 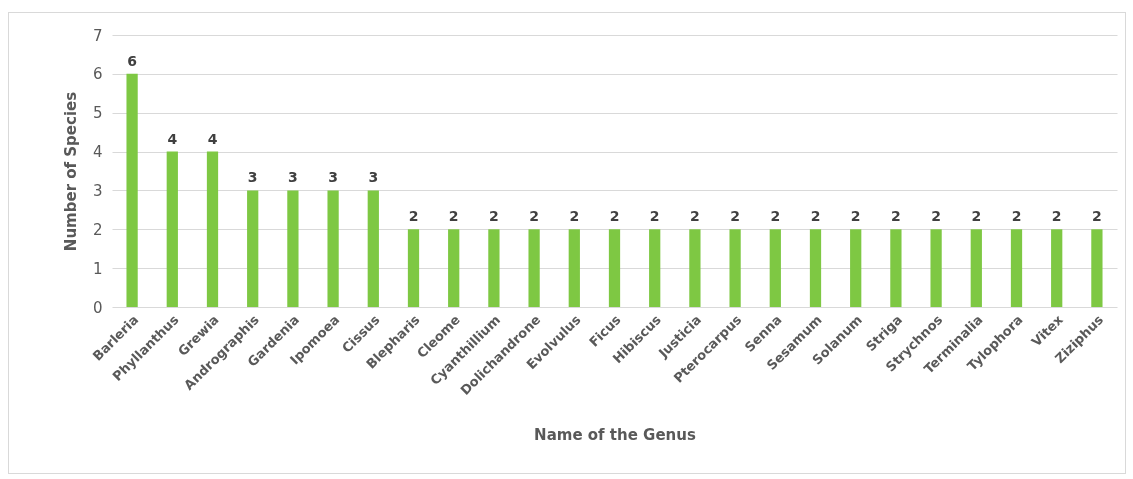 What do you see at coordinates (97, 74) in the screenshot?
I see `y-tick-label: 6` at bounding box center [97, 74].